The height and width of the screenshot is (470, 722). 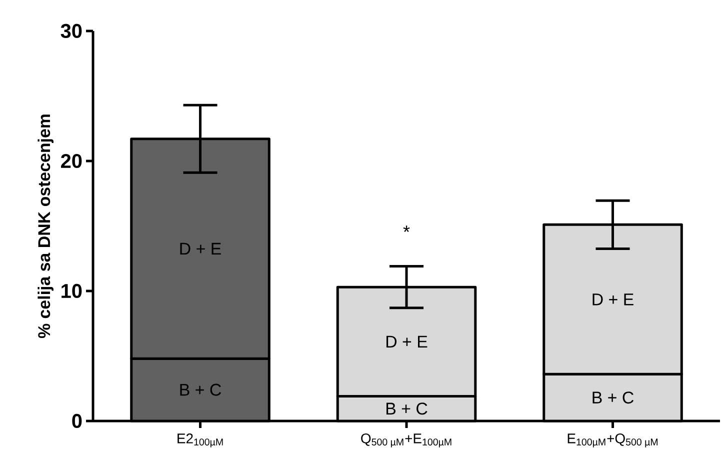 I want to click on y-axis-title: % celija sa DNK ostecenjem, so click(x=46, y=226).